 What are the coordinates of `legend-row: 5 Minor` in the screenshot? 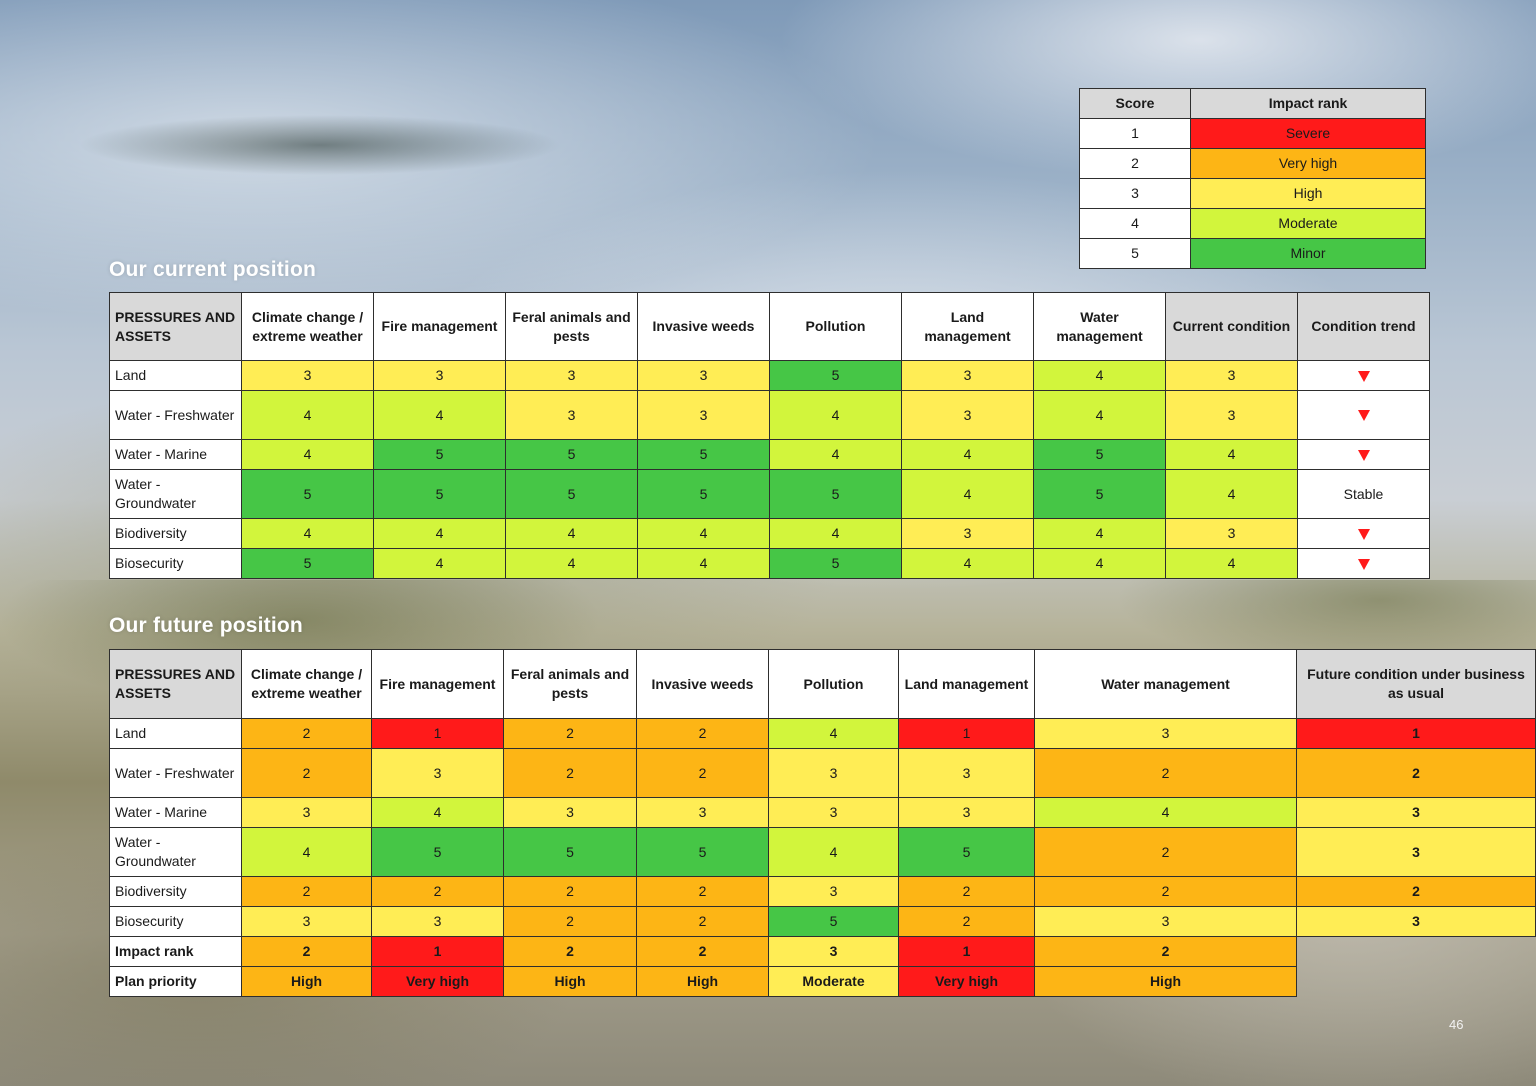 It's located at (1252, 253).